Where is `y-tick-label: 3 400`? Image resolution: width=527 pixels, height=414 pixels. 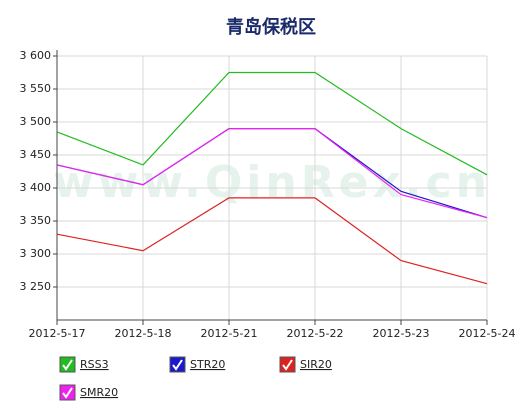 y-tick-label: 3 400 is located at coordinates (36, 187).